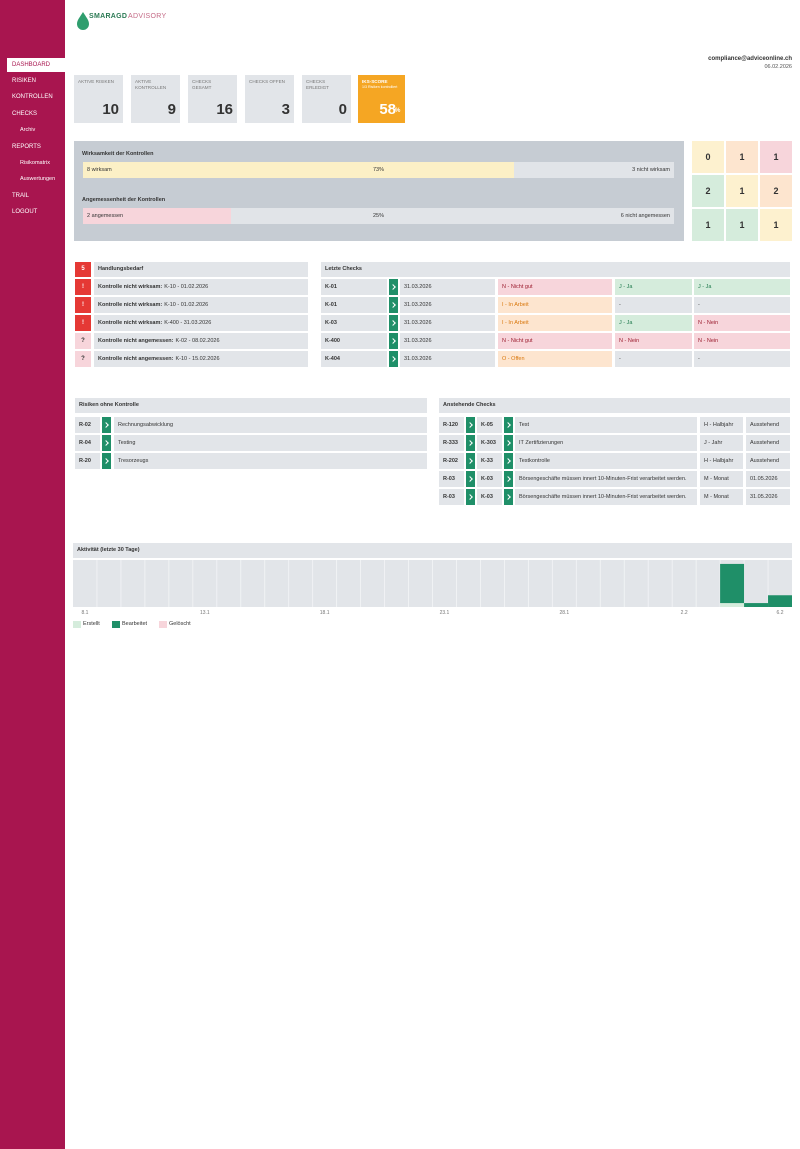 This screenshot has width=800, height=1149. Describe the element at coordinates (36, 65) in the screenshot. I see `nav-item: DASHBOARD` at that location.